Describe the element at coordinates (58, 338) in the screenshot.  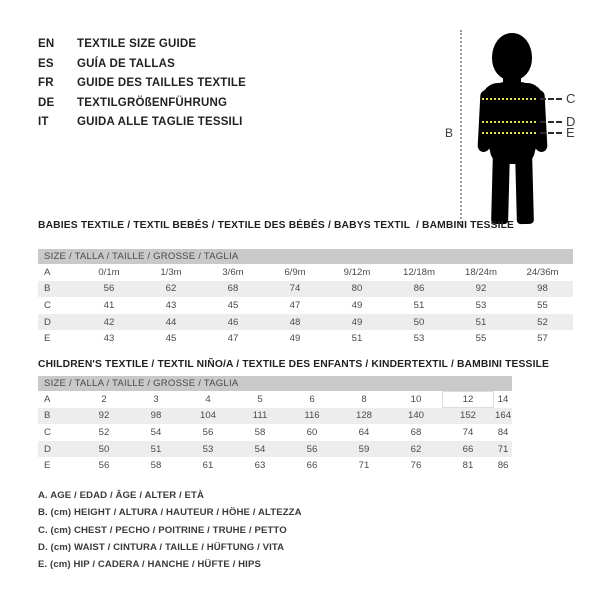
I see `row-key: E` at that location.